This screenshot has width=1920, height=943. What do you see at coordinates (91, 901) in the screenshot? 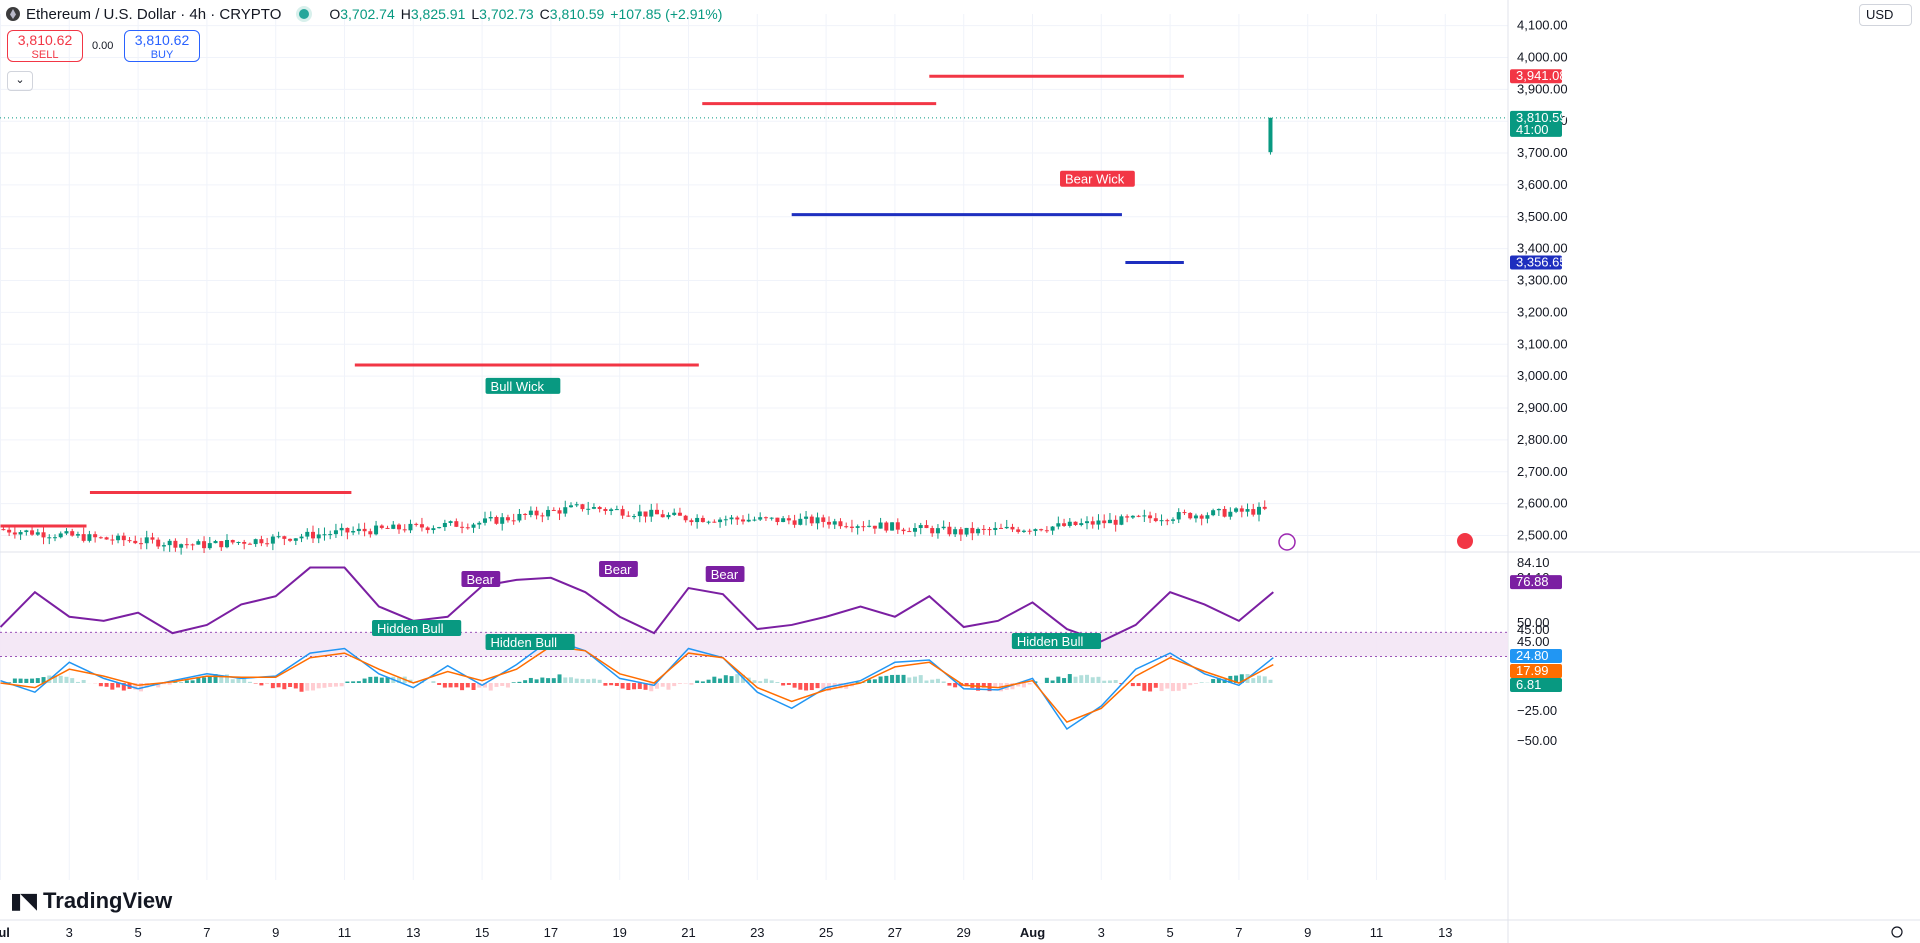
I see `tradingview-logo: ▮◥ TradingView` at bounding box center [91, 901].